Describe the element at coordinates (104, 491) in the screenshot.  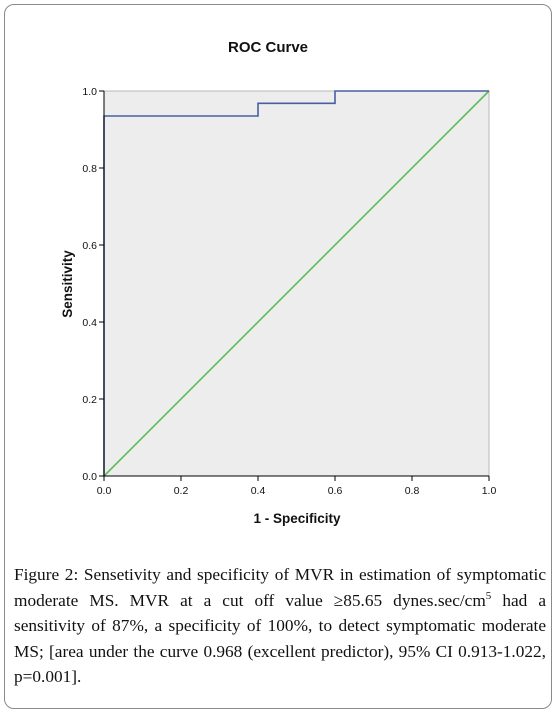
I see `x-tick-label: 0.0` at that location.